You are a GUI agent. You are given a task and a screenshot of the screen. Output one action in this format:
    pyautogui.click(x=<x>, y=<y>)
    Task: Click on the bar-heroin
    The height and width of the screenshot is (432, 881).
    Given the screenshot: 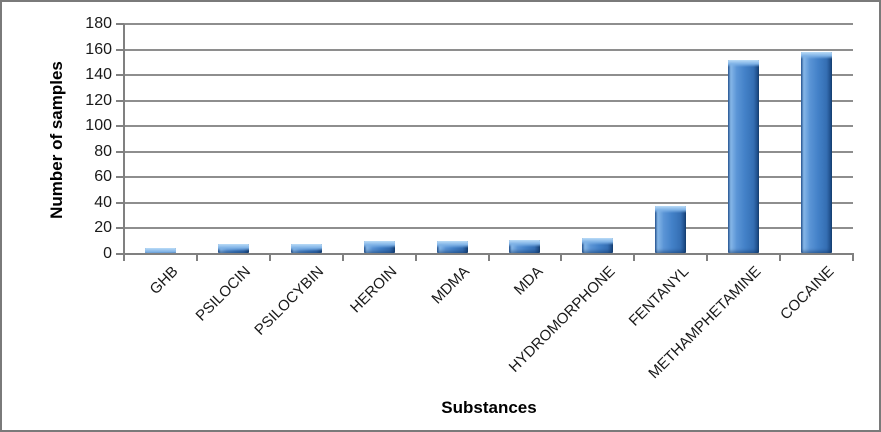 What is the action you would take?
    pyautogui.click(x=379, y=247)
    